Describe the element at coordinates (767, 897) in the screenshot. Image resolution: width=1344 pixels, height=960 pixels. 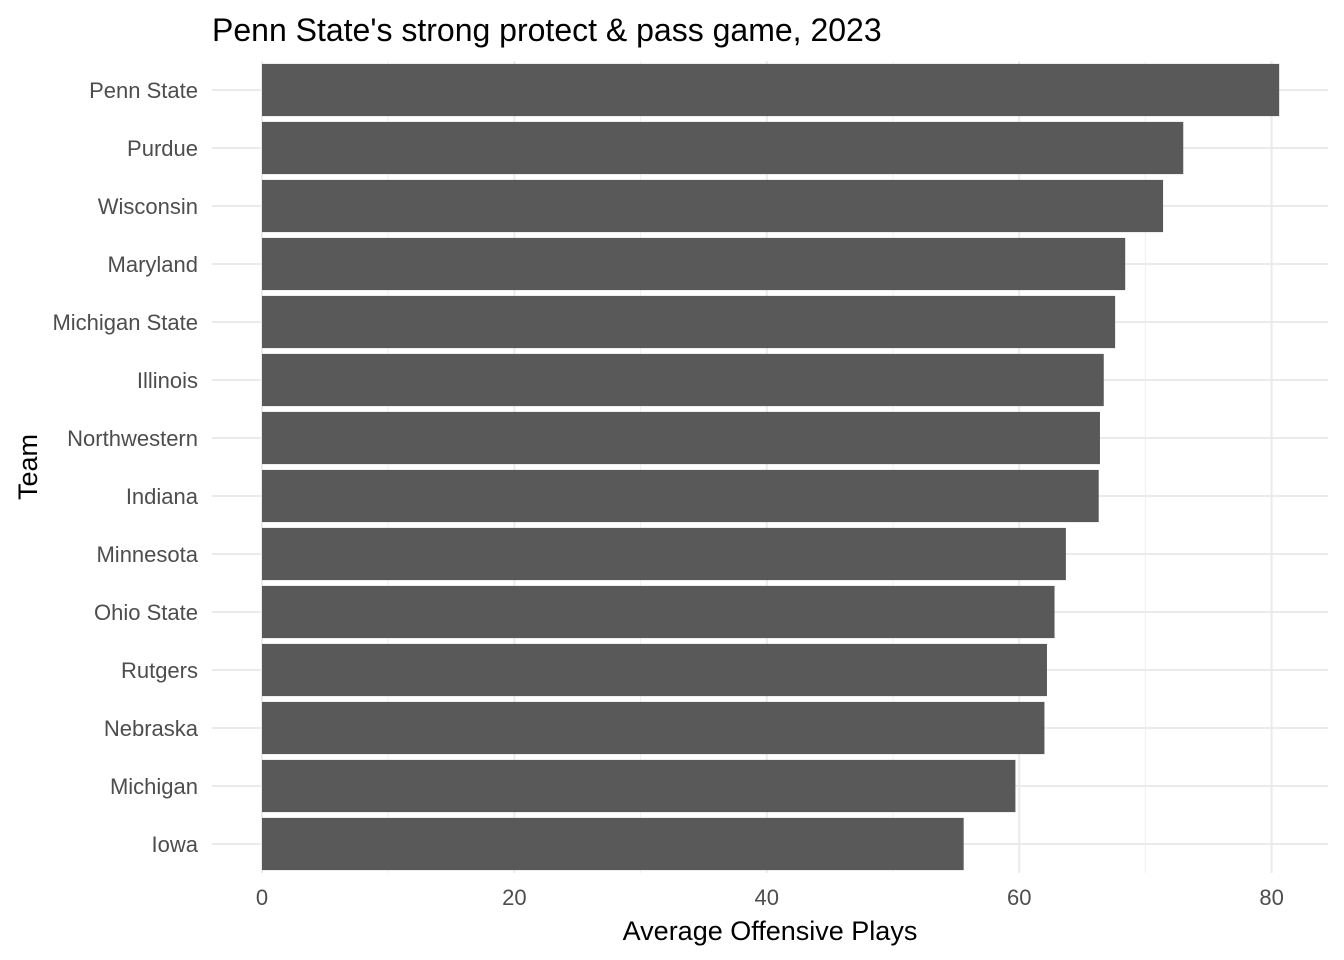
I see `x-tick-label: 40` at that location.